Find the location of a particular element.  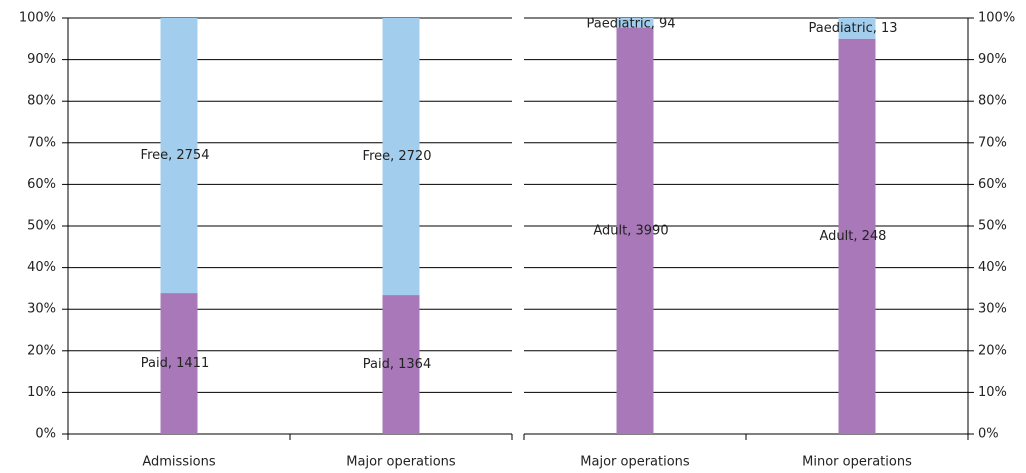

data-label: Paid, 1364 is located at coordinates (397, 364).